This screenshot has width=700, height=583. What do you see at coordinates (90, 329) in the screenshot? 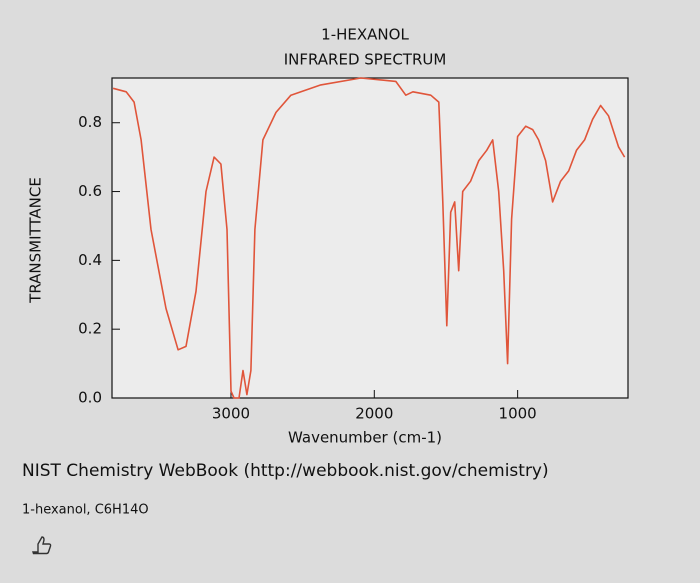
I see `y-tick-label: 0.2` at bounding box center [90, 329].